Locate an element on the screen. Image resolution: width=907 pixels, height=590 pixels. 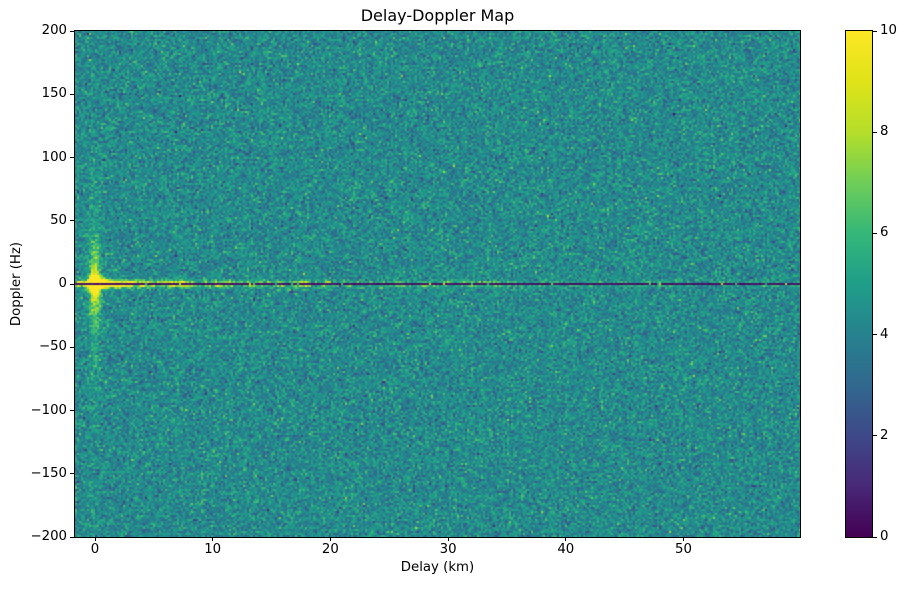
y-tick-label: −50 is located at coordinates (52, 347).